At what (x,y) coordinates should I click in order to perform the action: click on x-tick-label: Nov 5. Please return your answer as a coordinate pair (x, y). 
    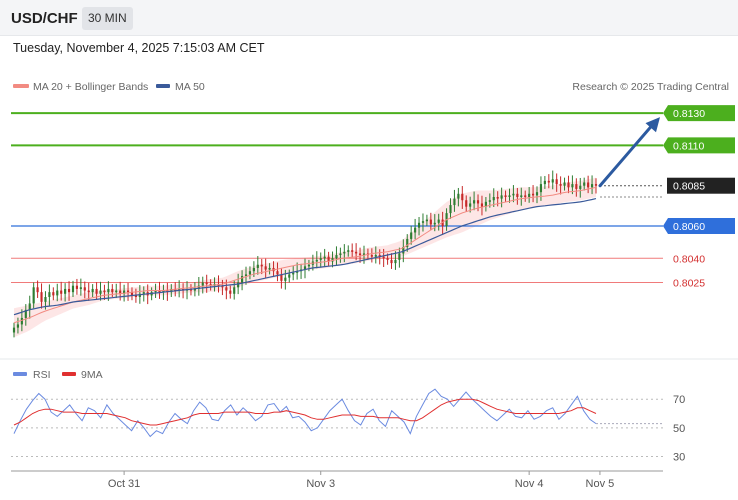
    Looking at the image, I should click on (600, 484).